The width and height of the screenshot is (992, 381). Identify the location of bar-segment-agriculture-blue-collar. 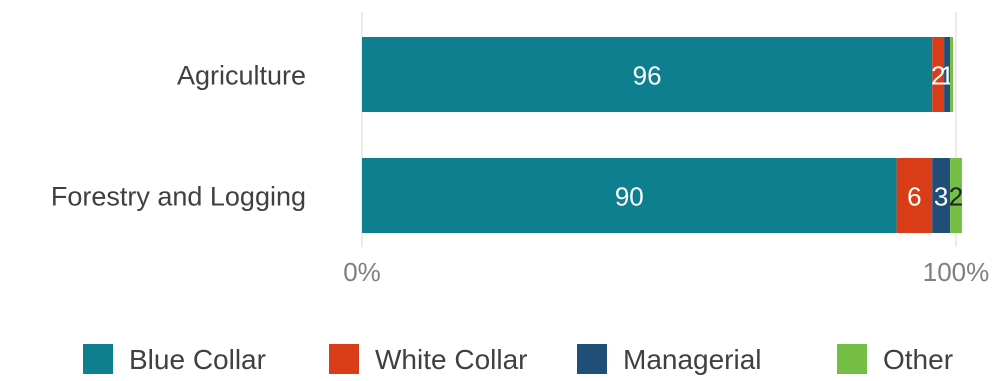
(647, 74).